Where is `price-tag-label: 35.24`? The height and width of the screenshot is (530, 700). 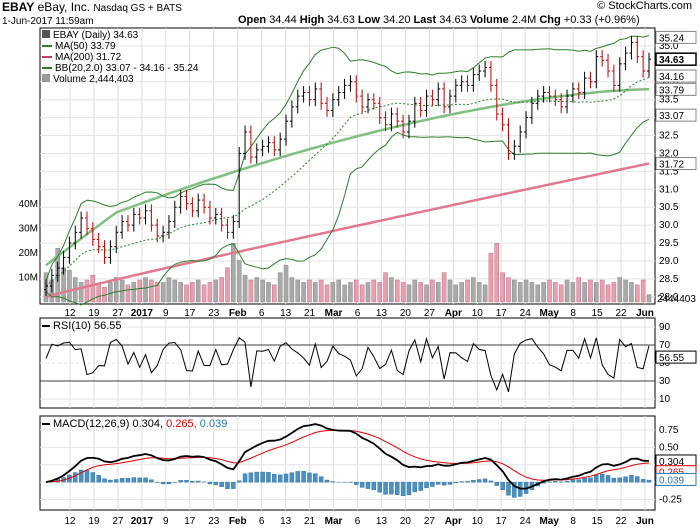
price-tag-label: 35.24 is located at coordinates (671, 38).